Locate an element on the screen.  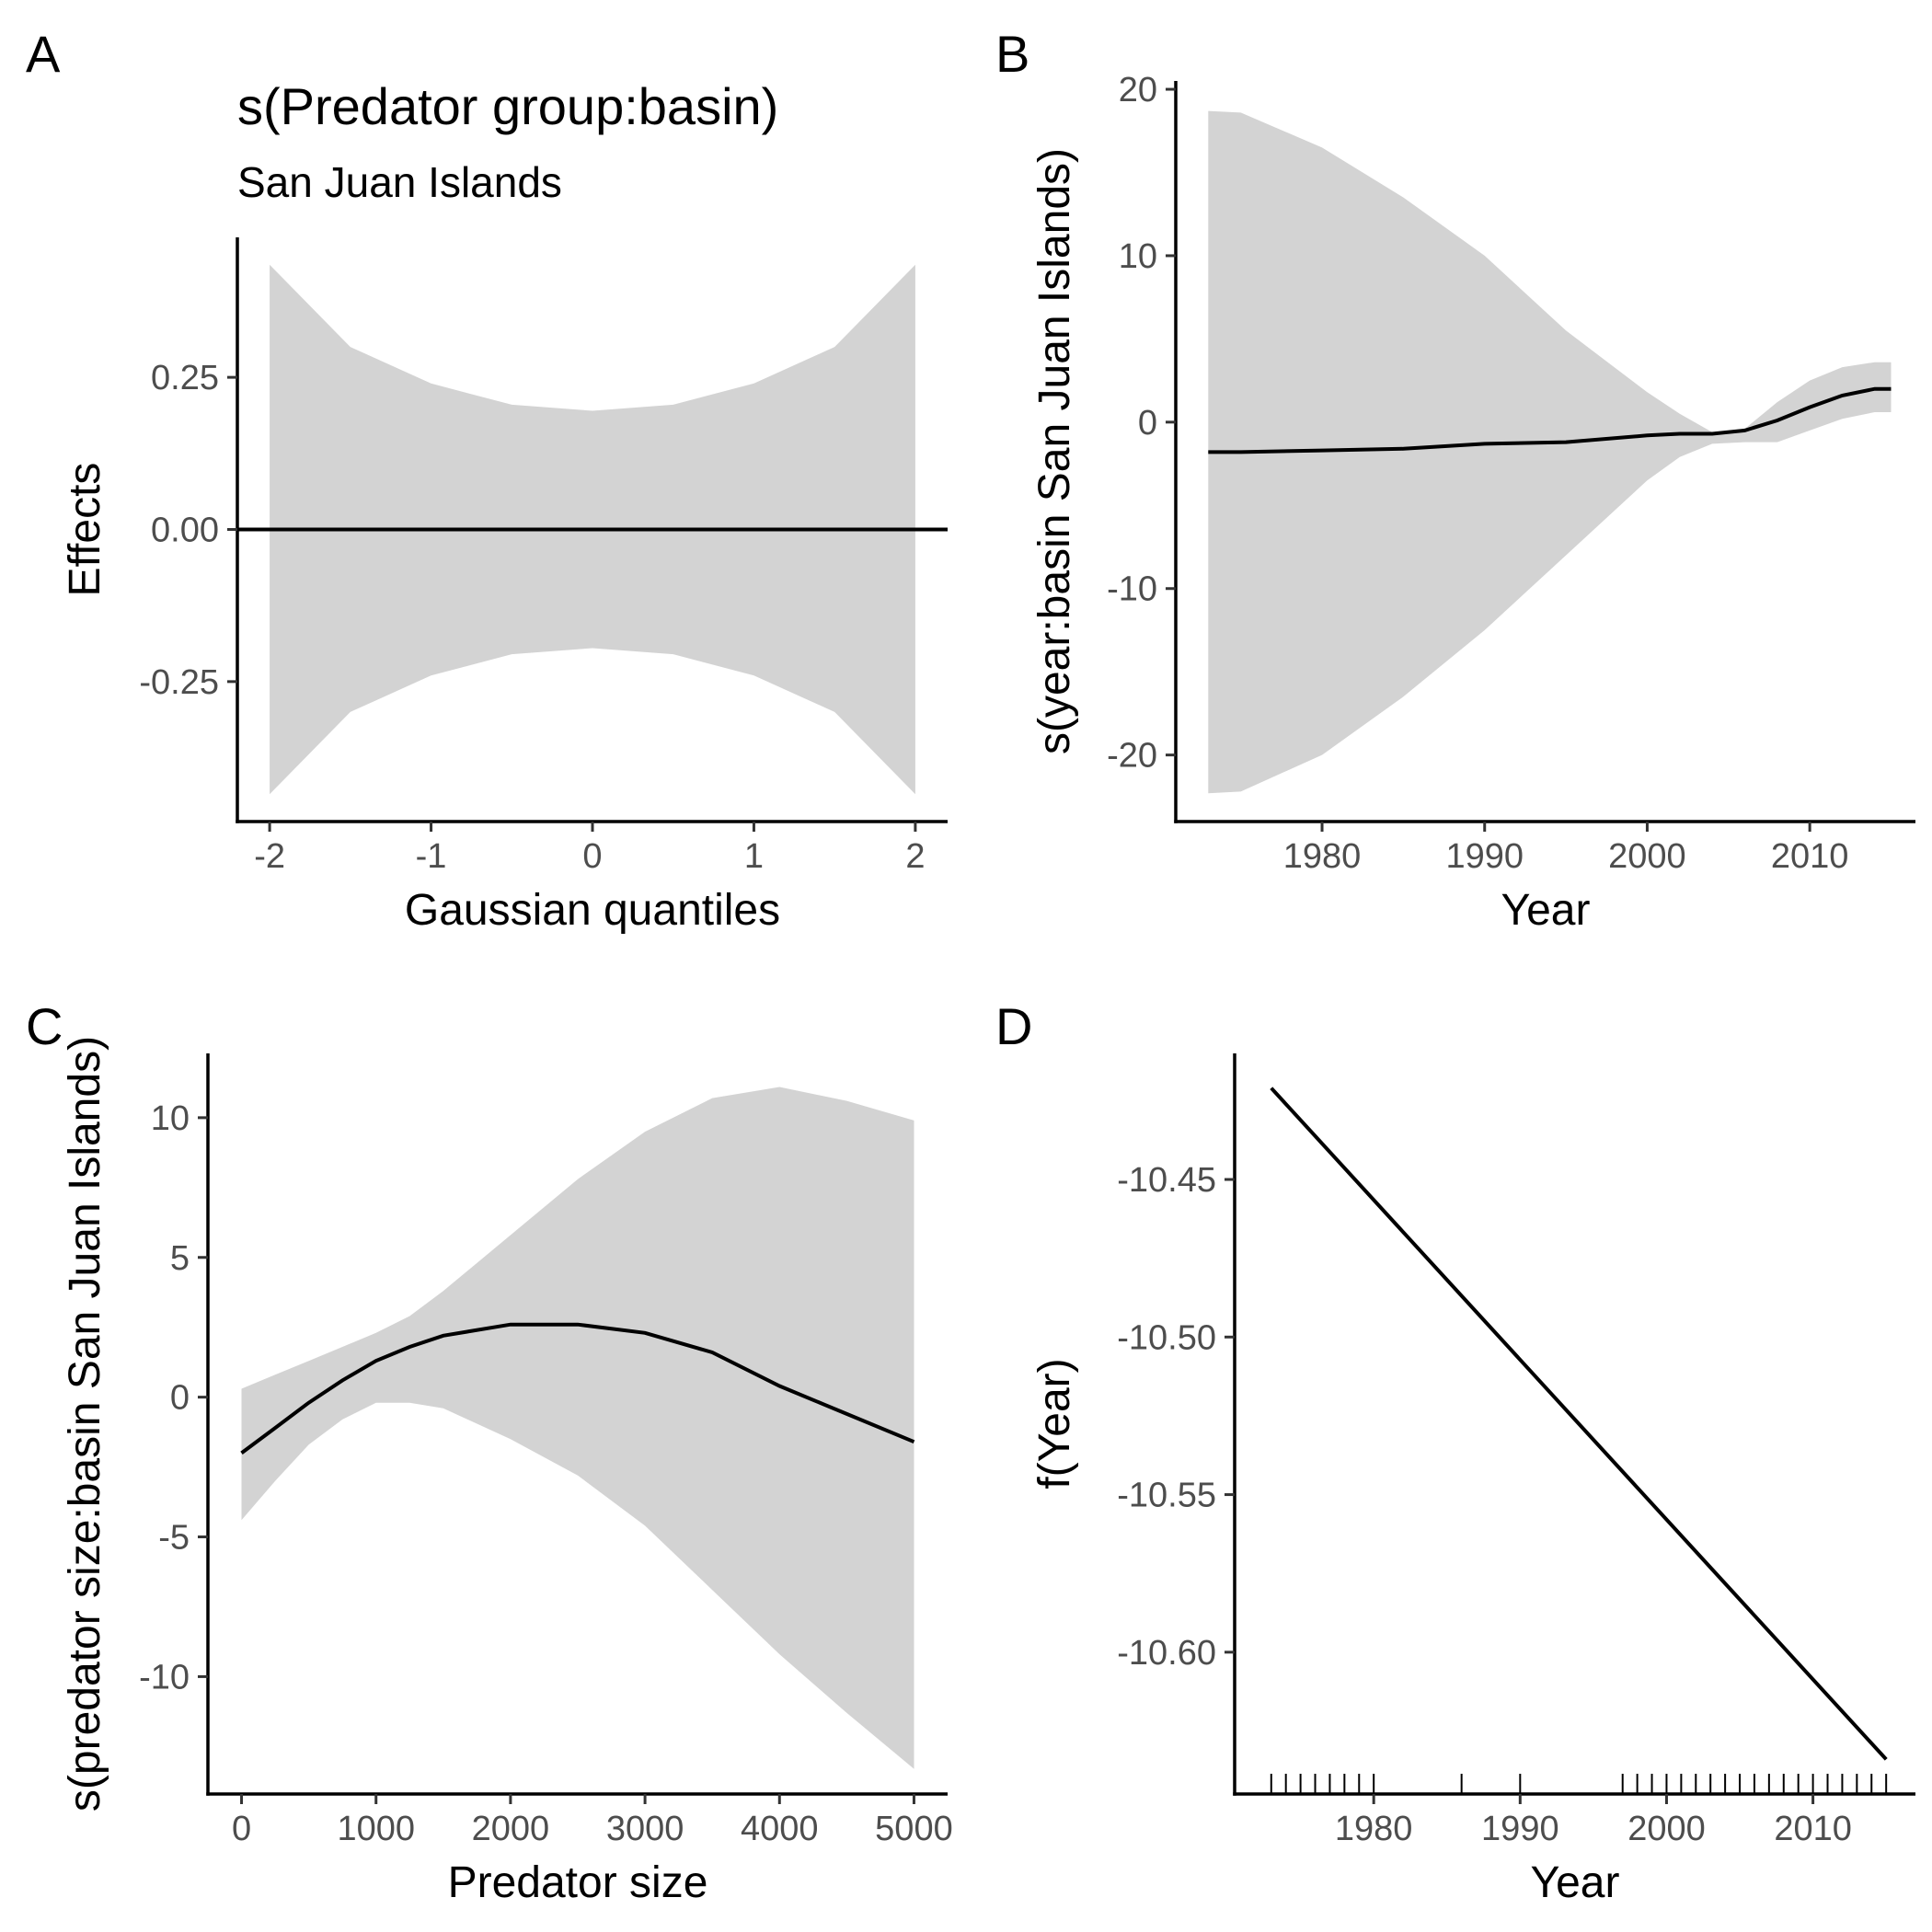
y-tick-label: 20 is located at coordinates (1138, 90).